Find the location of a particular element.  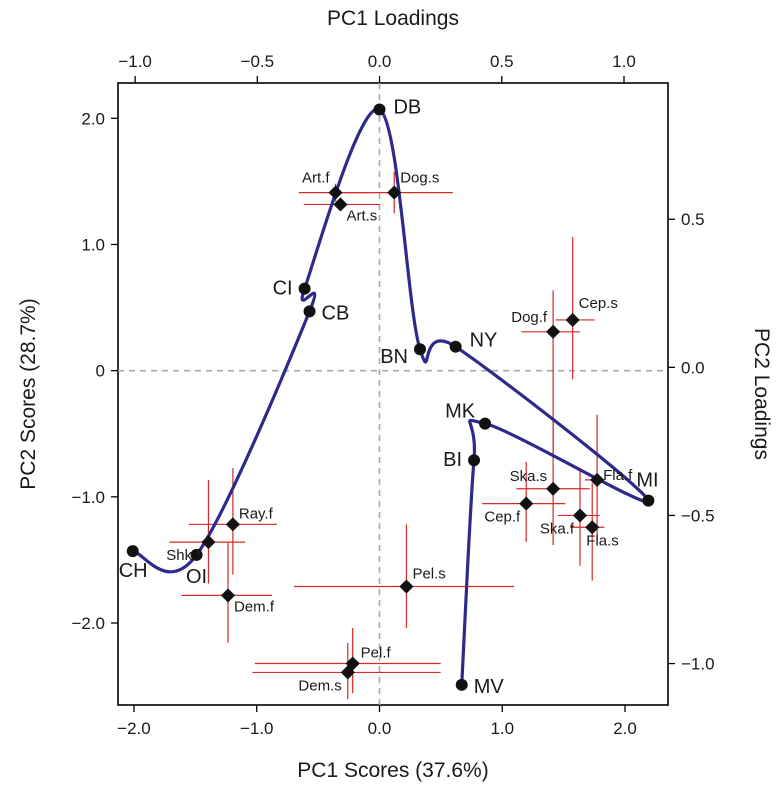

loading-label: Fla.f is located at coordinates (618, 475).